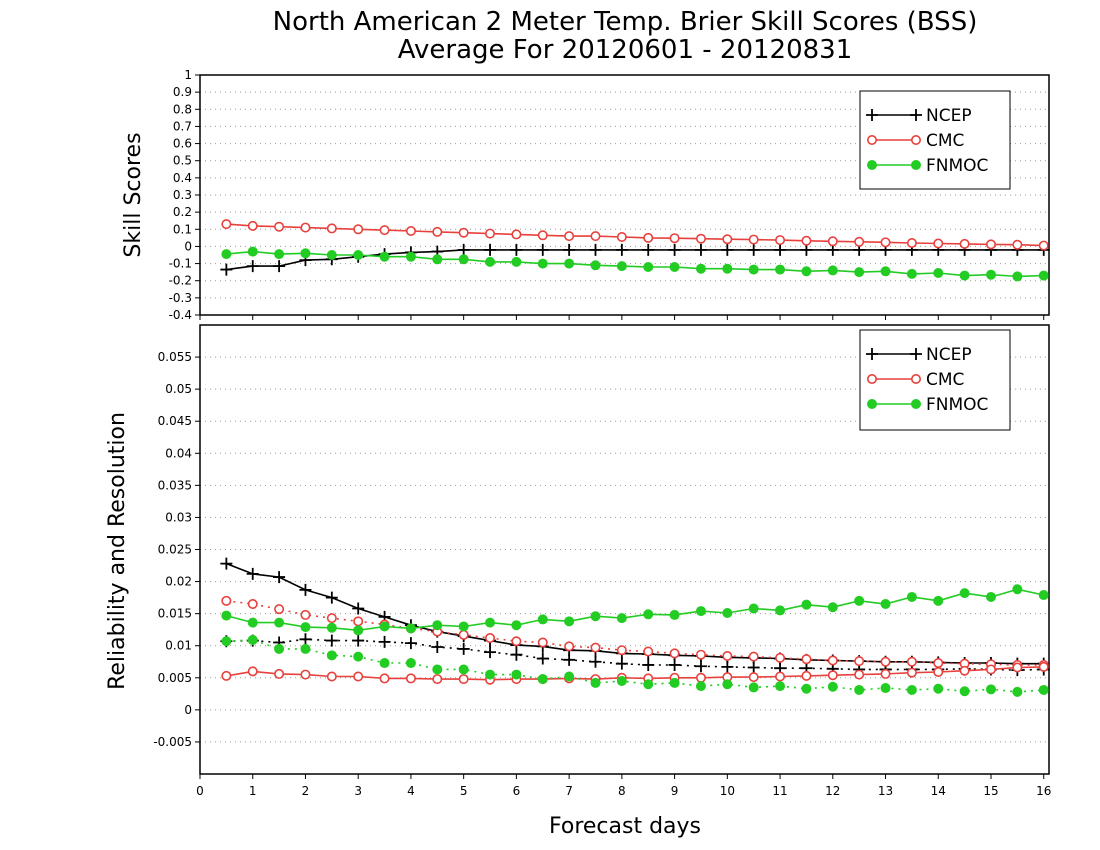 This screenshot has height=850, width=1100. Describe the element at coordinates (175, 421) in the screenshot. I see `y-tick-label: 0.045` at that location.